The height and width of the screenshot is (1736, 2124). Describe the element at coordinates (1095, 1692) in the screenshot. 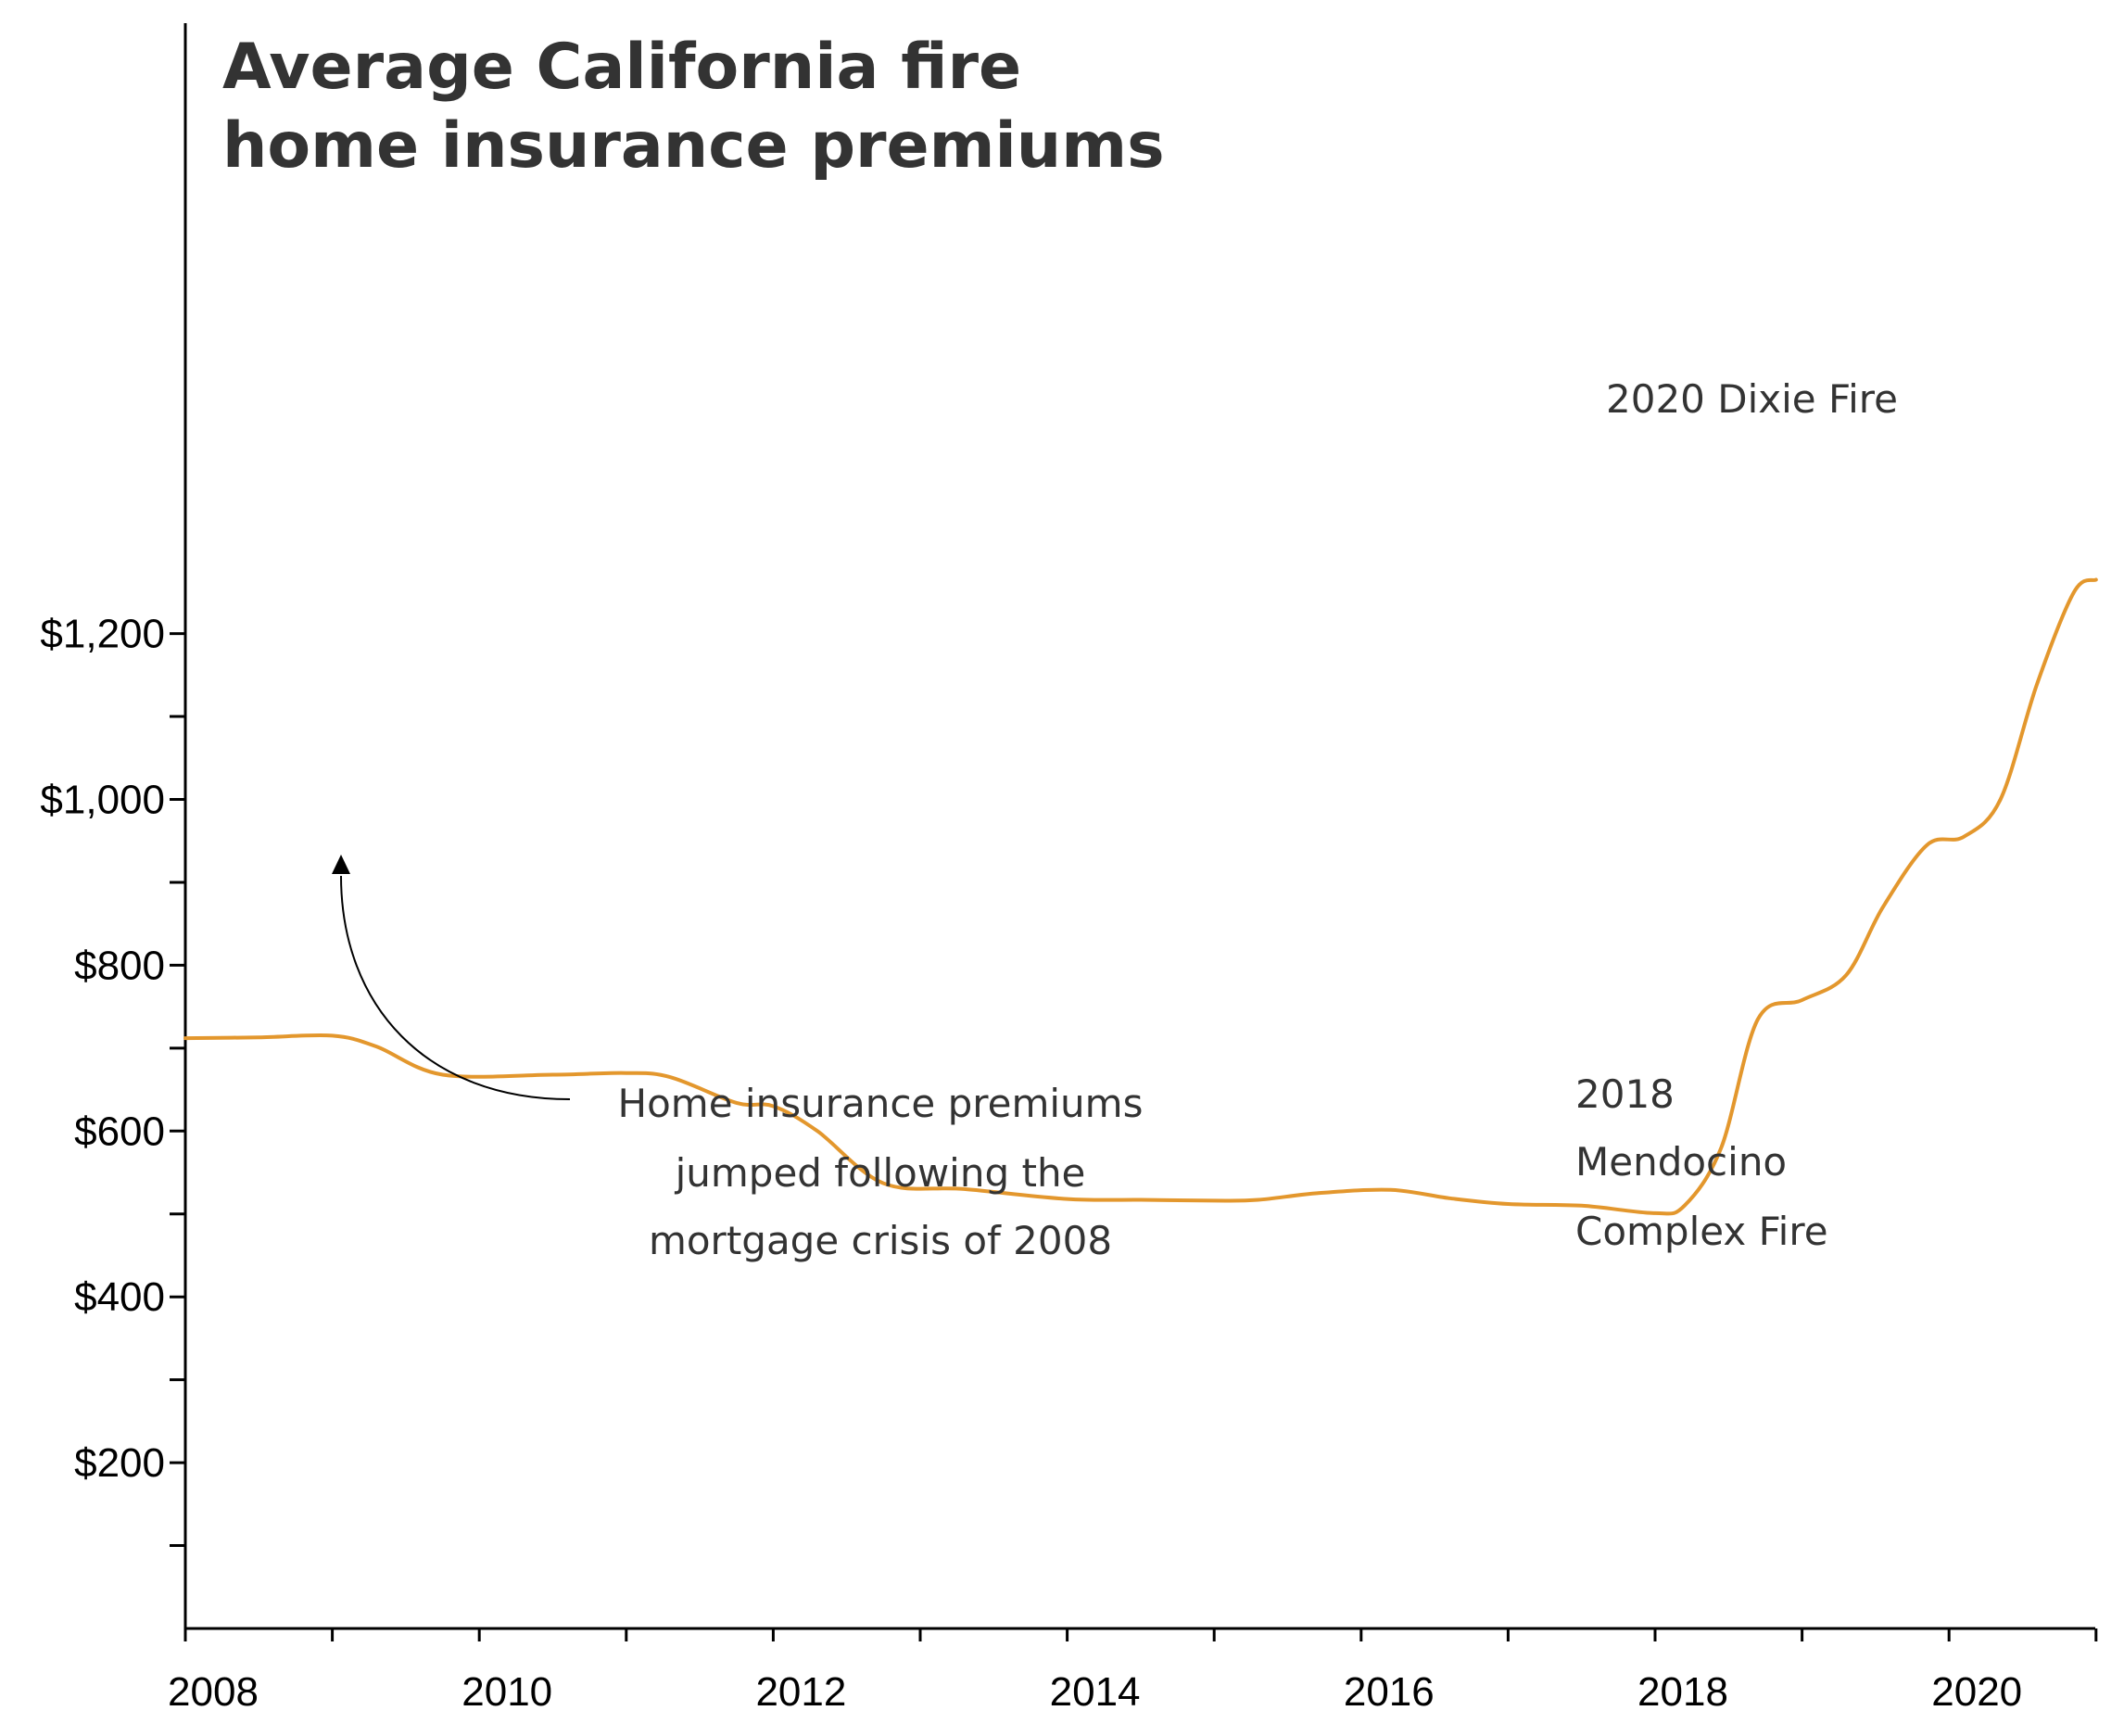

I see `x-tick-label: 2014` at that location.